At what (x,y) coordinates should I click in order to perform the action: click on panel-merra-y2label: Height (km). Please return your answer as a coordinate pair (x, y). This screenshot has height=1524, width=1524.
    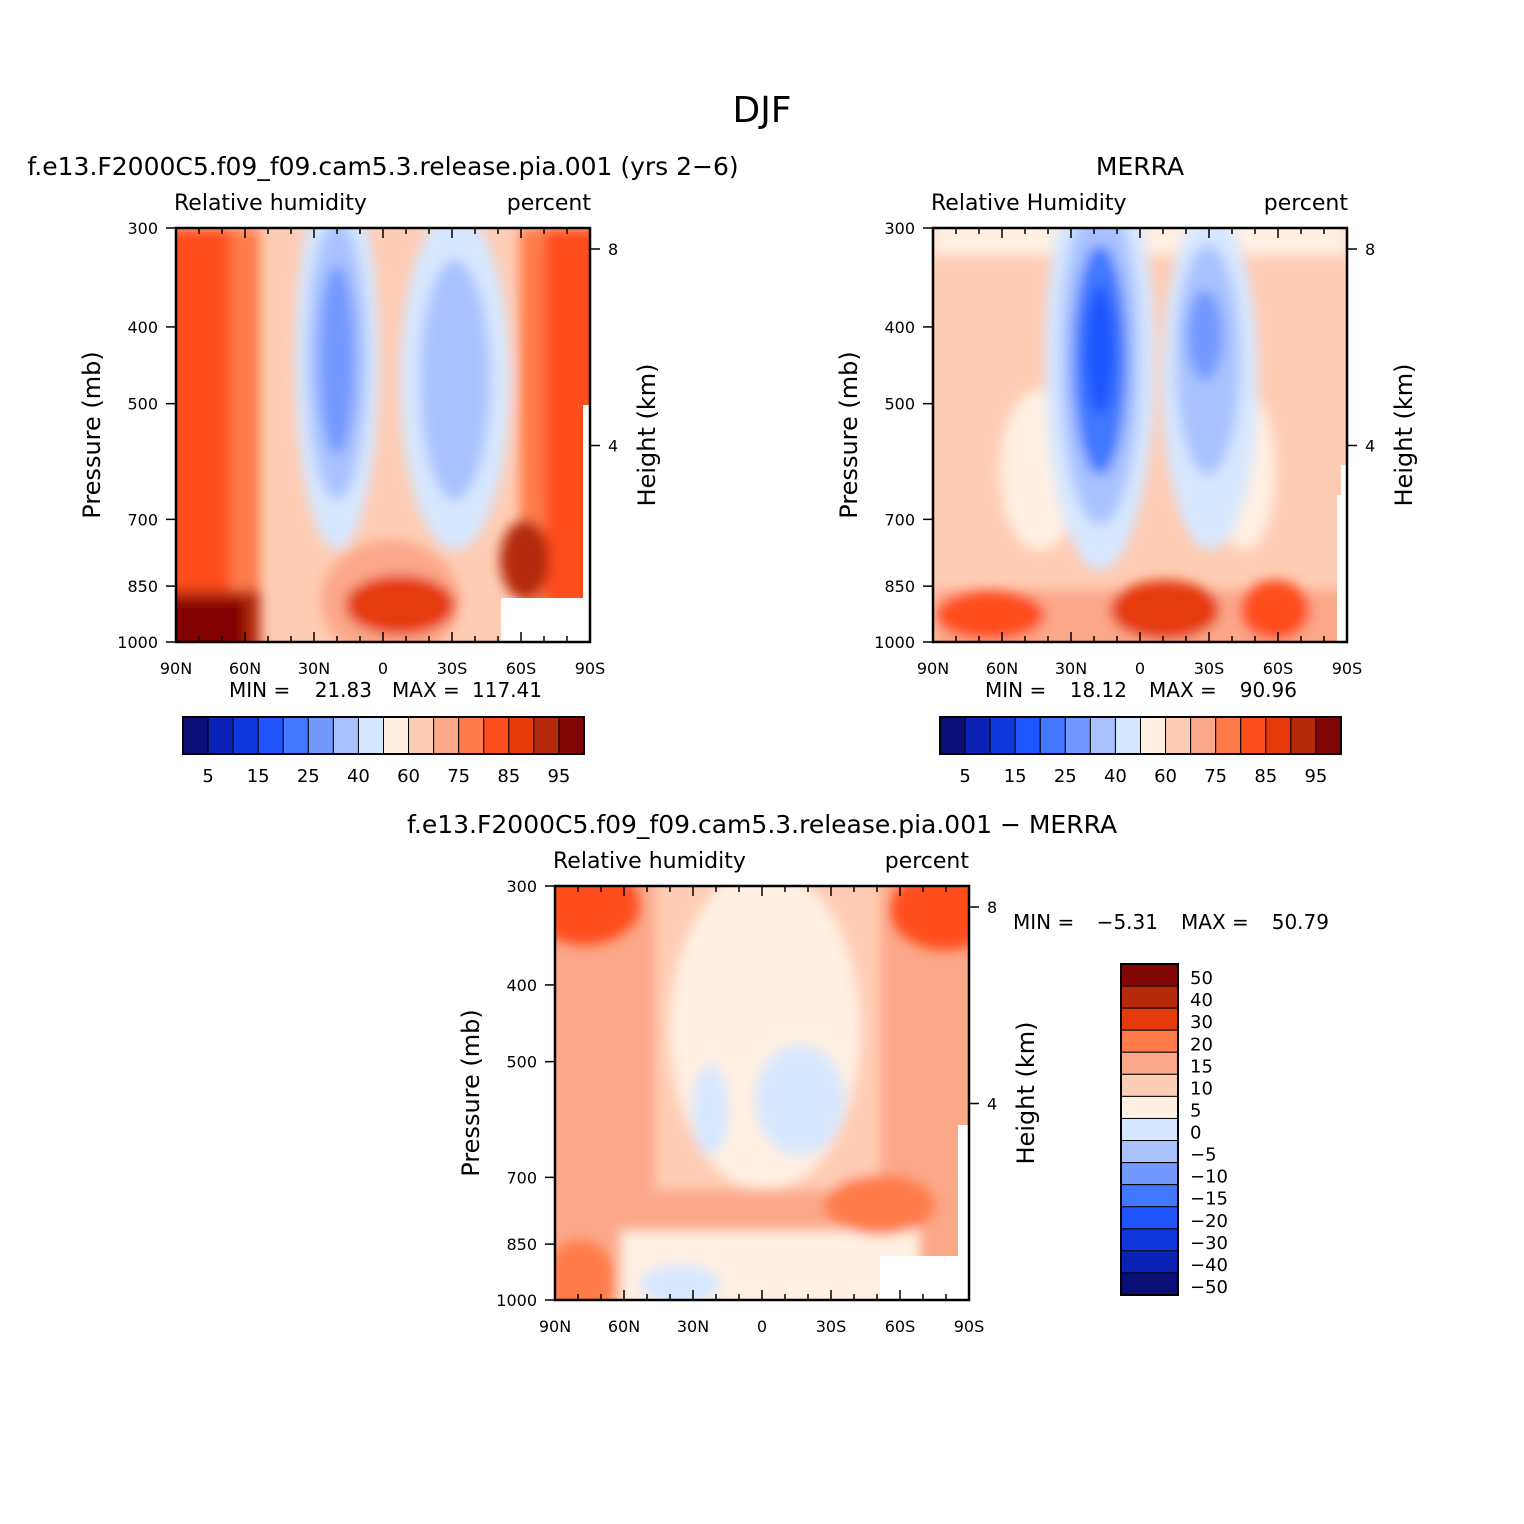
    Looking at the image, I should click on (1404, 435).